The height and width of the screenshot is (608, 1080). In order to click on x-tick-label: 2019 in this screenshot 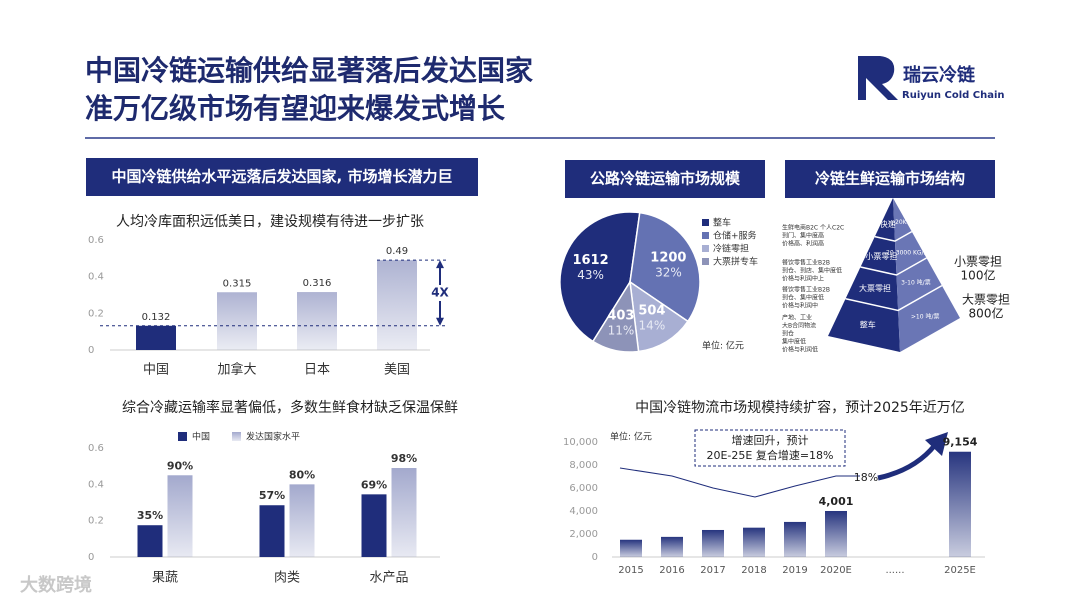, I will do `click(794, 570)`.